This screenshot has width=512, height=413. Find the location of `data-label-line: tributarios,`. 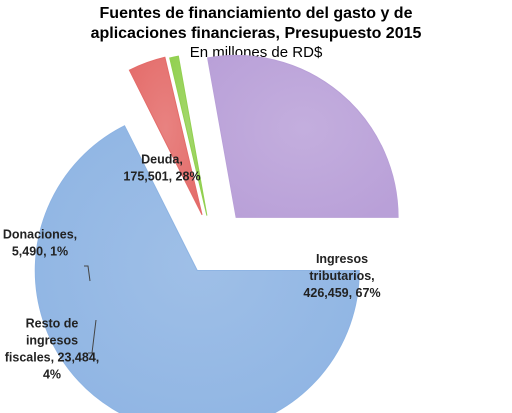

data-label-line: tributarios, is located at coordinates (341, 276).